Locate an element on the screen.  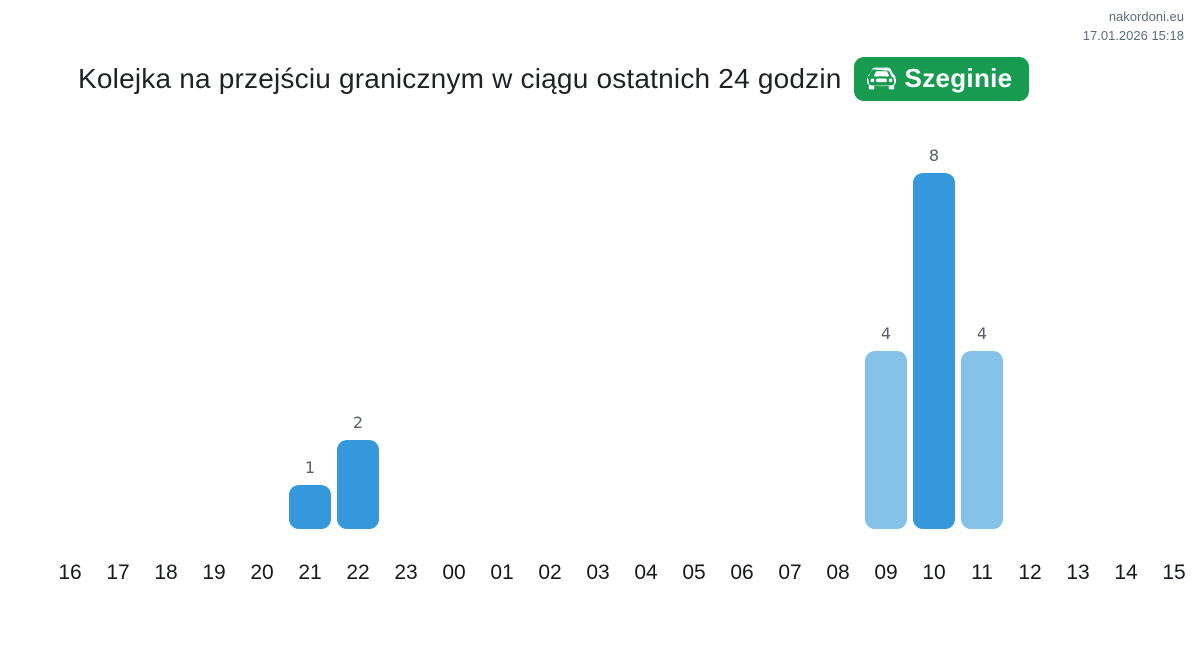
x-tick-label-08: 08 is located at coordinates (838, 572).